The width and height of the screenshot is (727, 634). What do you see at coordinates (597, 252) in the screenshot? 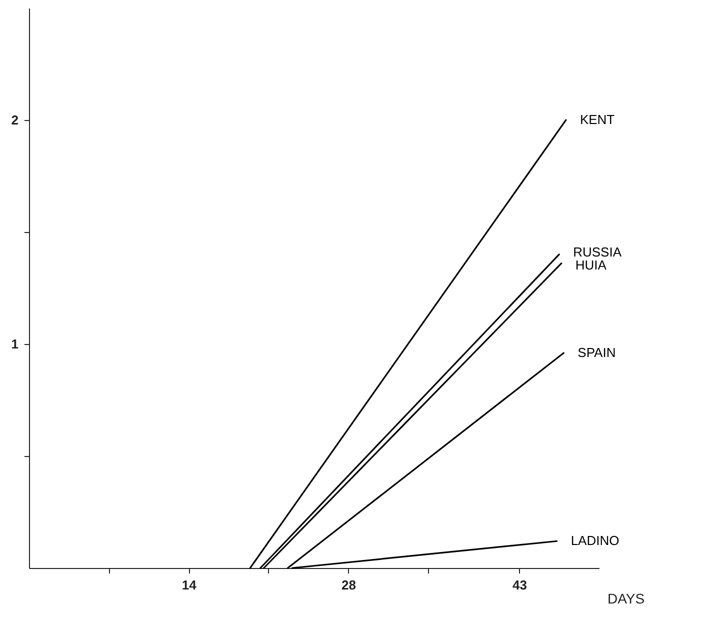
I see `series-label: RUSSIA` at bounding box center [597, 252].